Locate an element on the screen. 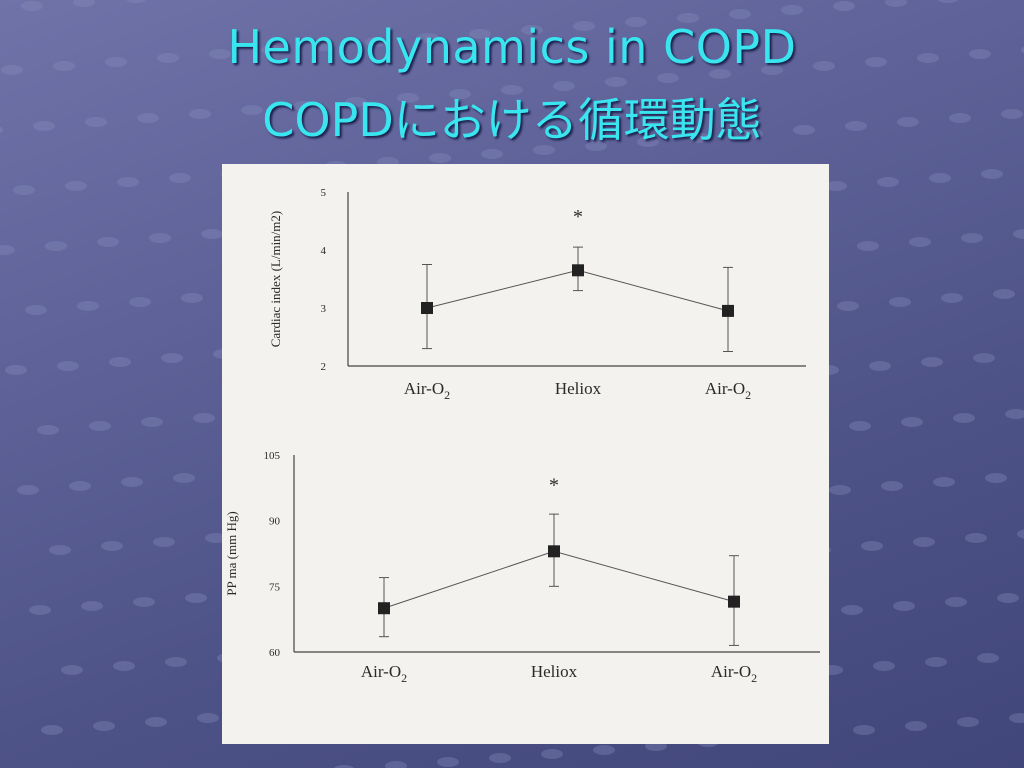 This screenshot has height=768, width=1024. y-axis-label: PP ma (mm Hg) is located at coordinates (231, 553).